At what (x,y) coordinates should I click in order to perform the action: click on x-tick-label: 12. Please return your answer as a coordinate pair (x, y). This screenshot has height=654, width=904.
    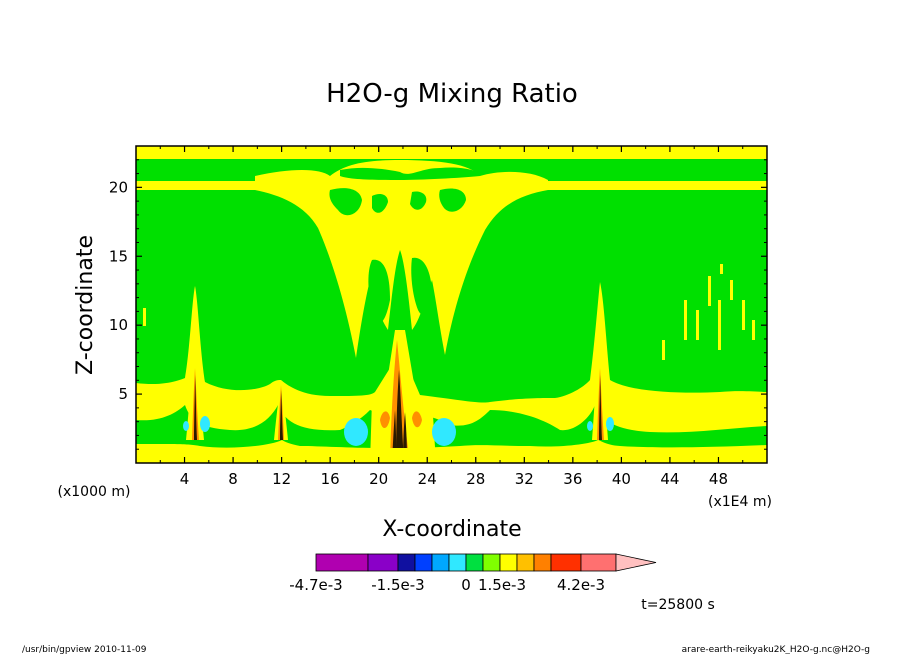
    Looking at the image, I should click on (281, 479).